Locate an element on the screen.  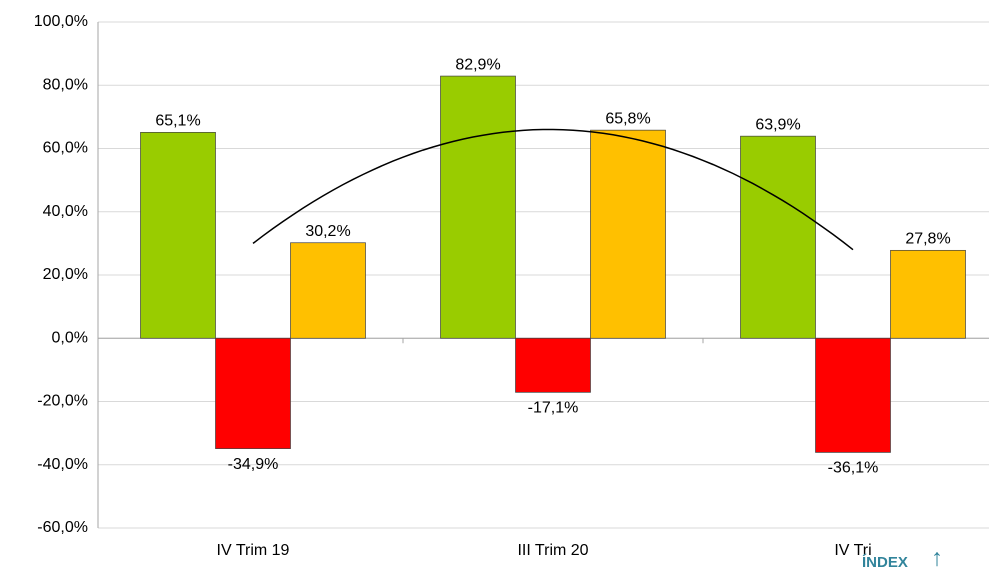
y-tick-label: 0,0% is located at coordinates (70, 337).